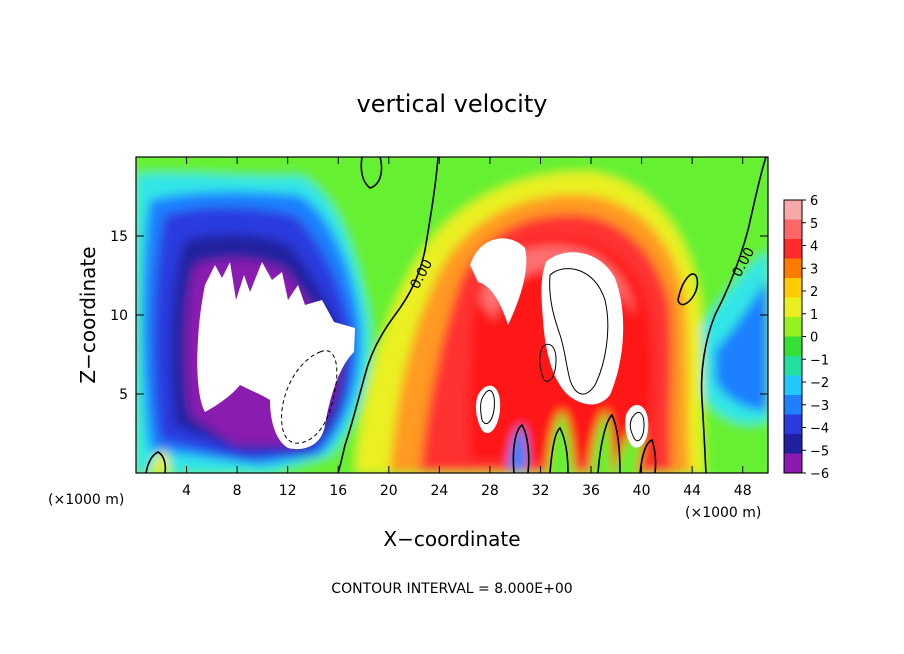  What do you see at coordinates (723, 513) in the screenshot?
I see `x-unit-label-right: (×1000 m)` at bounding box center [723, 513].